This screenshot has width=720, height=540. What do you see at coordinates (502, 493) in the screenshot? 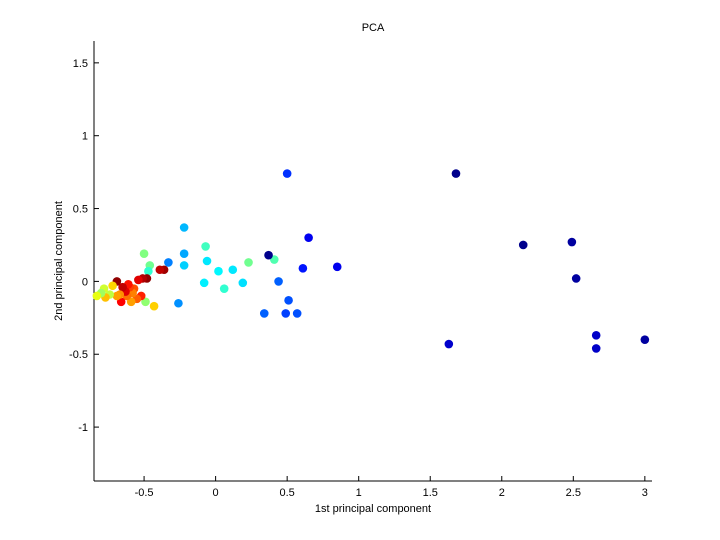
I see `x-tick-label: 2` at bounding box center [502, 493].